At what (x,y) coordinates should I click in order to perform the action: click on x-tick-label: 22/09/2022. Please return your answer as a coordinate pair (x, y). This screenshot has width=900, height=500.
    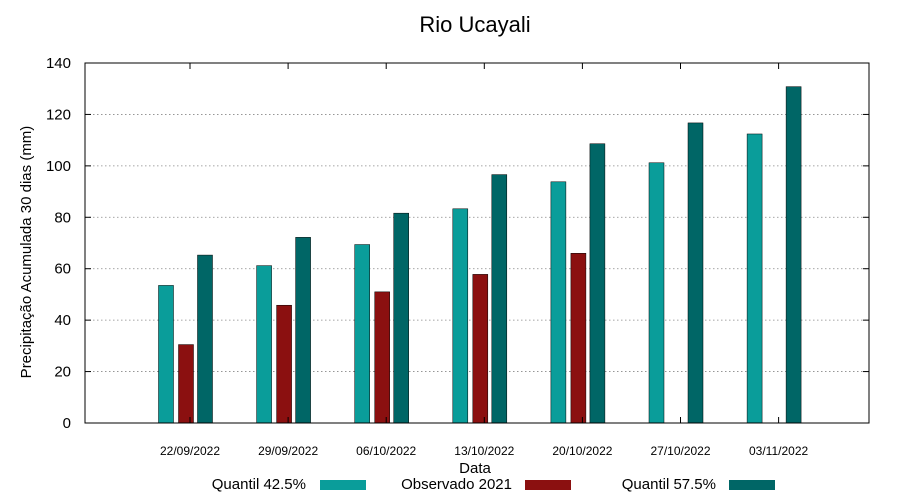
    Looking at the image, I should click on (190, 451).